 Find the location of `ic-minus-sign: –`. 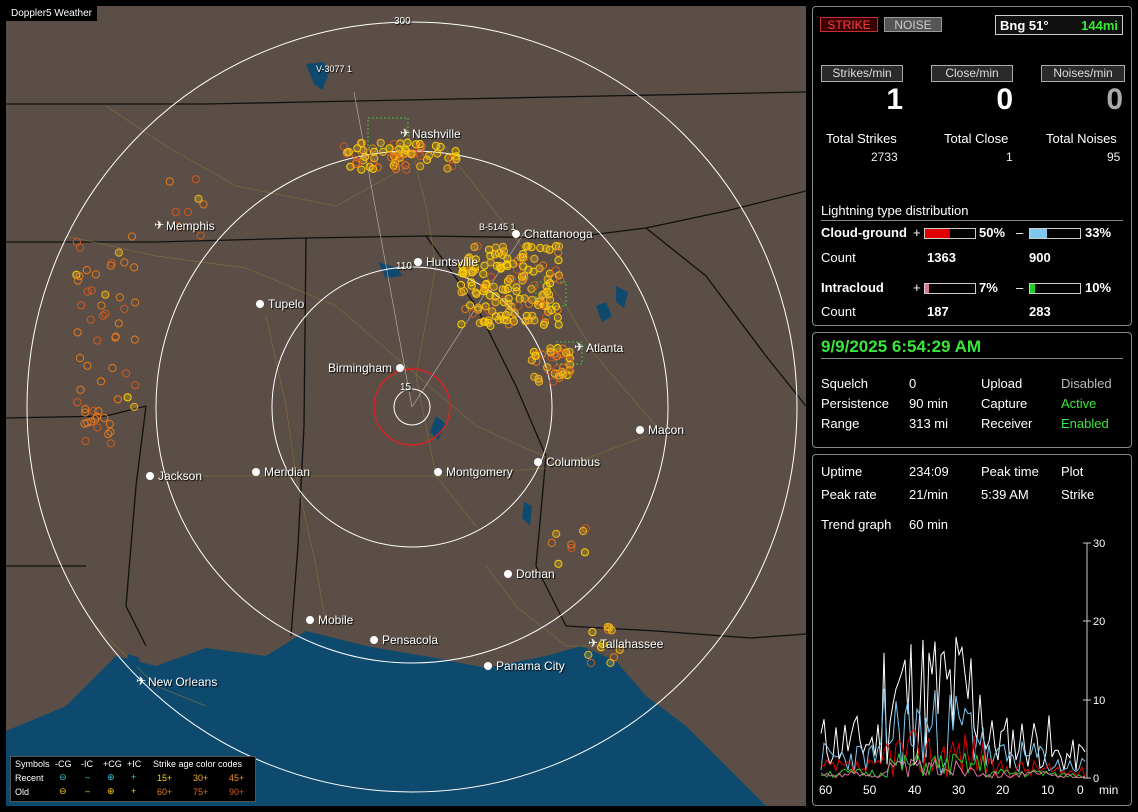

ic-minus-sign: – is located at coordinates (1020, 287).